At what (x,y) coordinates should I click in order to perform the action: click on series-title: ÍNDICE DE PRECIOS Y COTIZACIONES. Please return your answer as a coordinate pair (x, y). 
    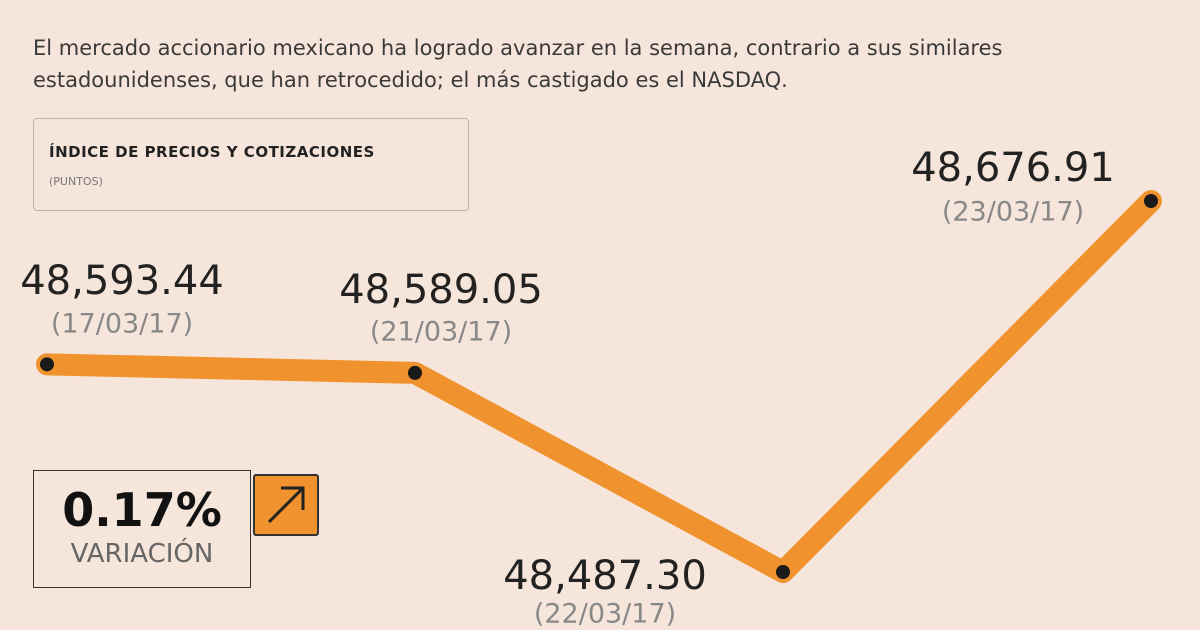
    Looking at the image, I should click on (212, 152).